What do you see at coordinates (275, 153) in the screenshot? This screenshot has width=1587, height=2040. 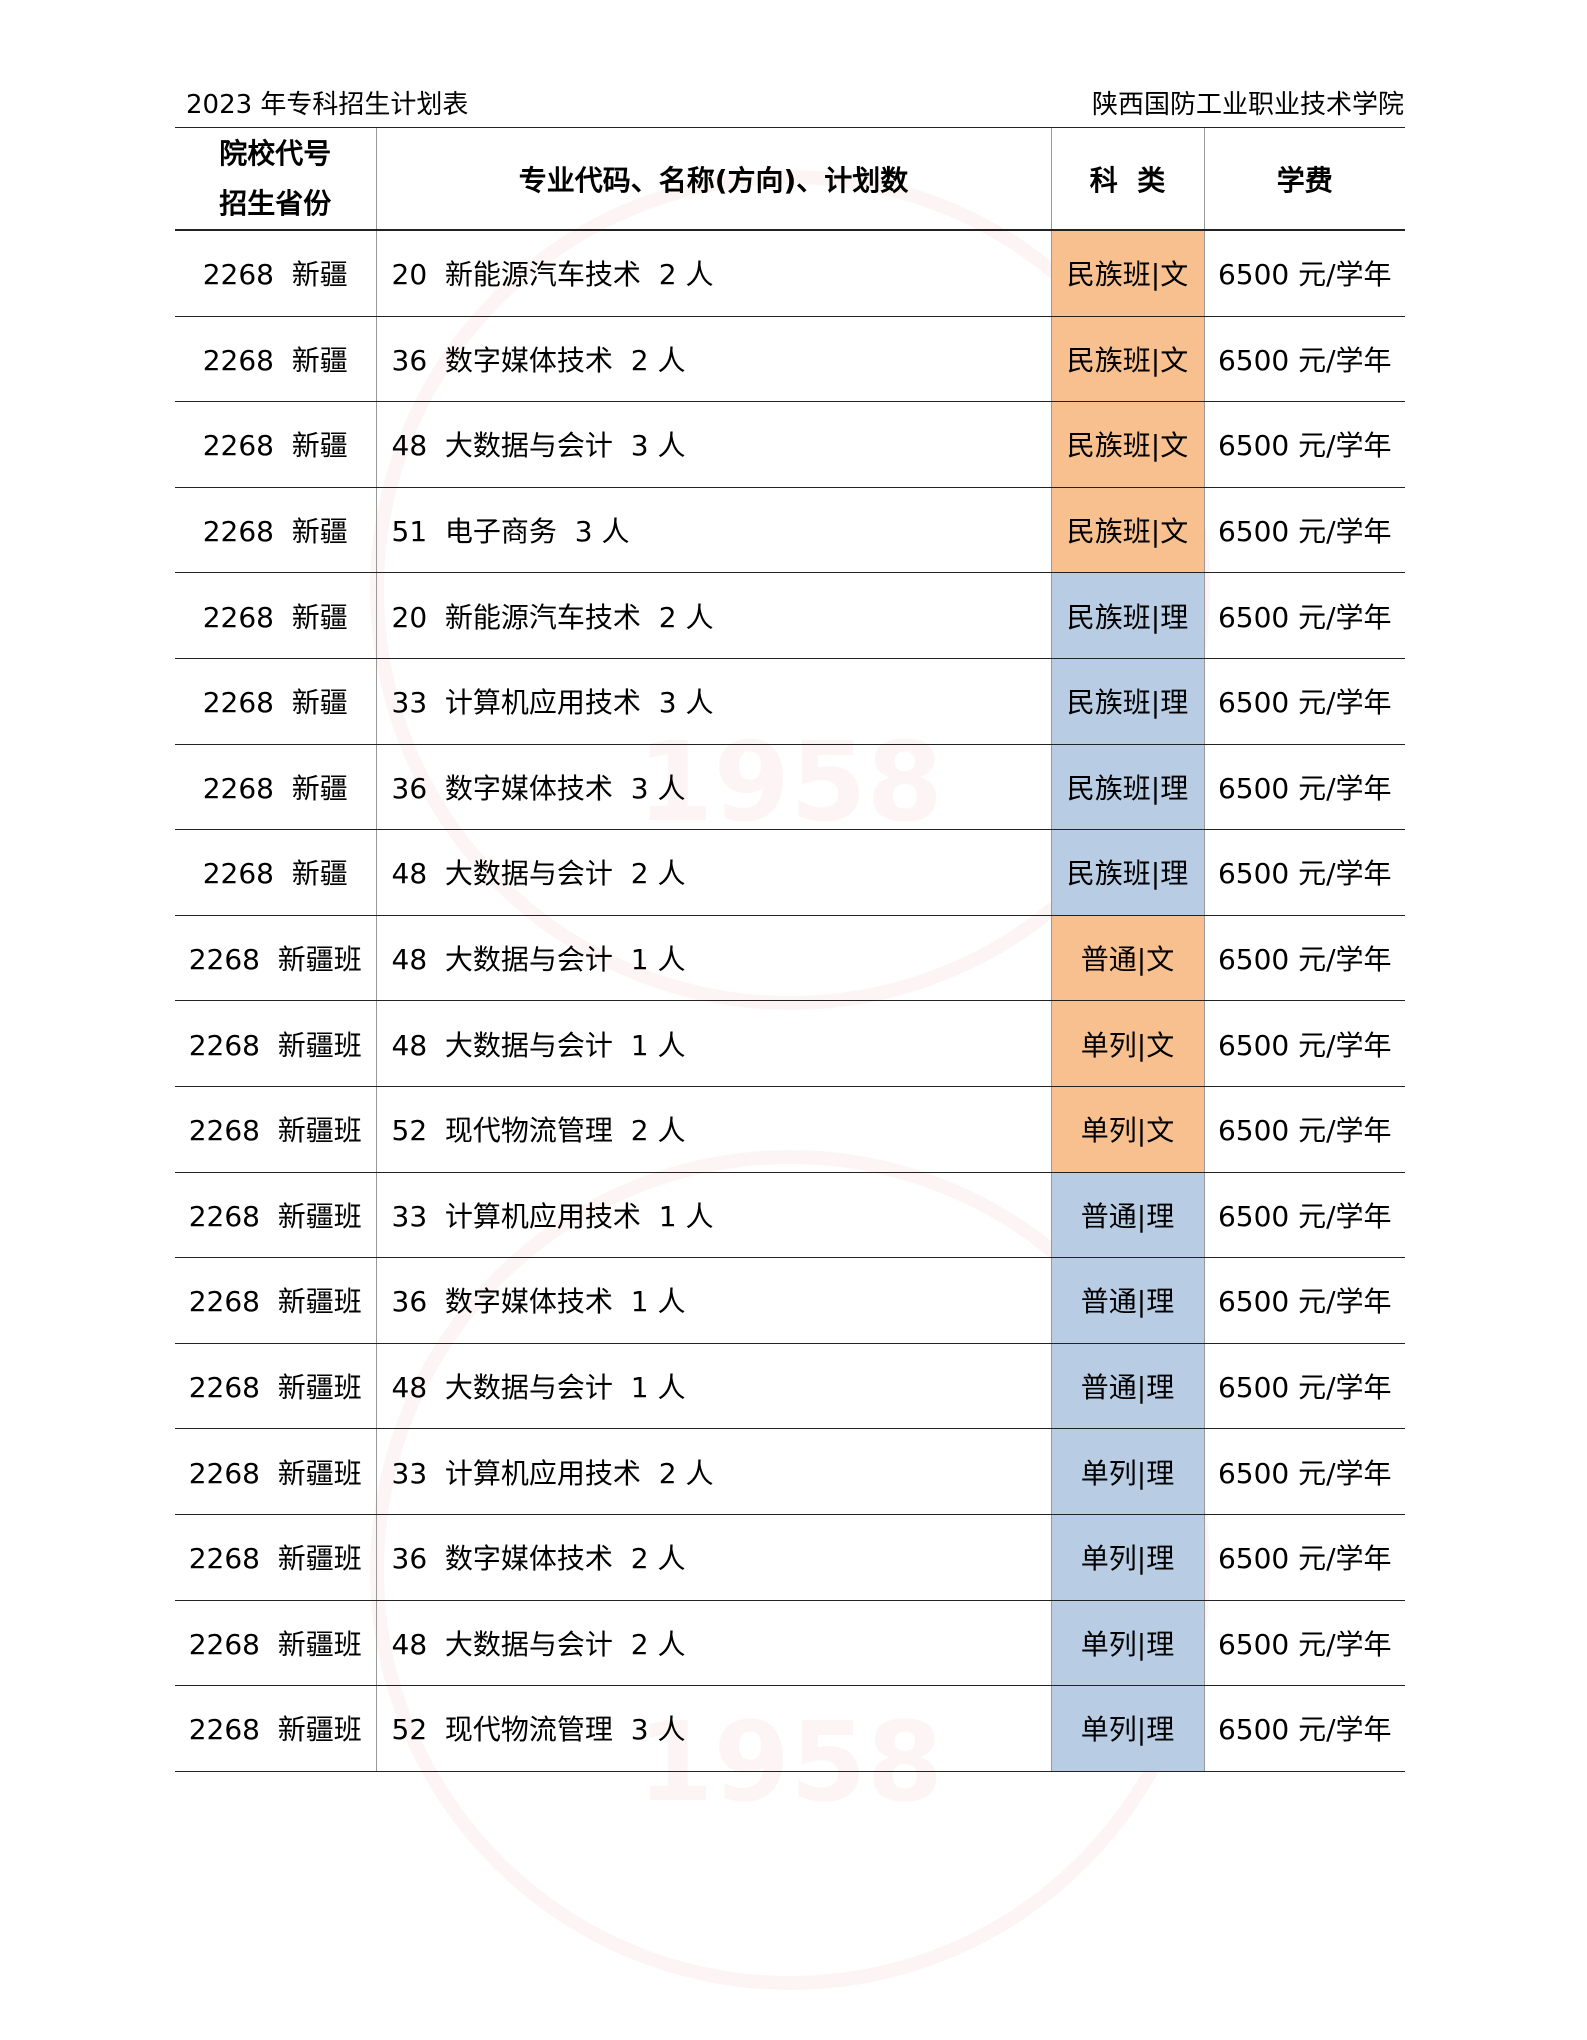 I see `header-line: 院校代号` at bounding box center [275, 153].